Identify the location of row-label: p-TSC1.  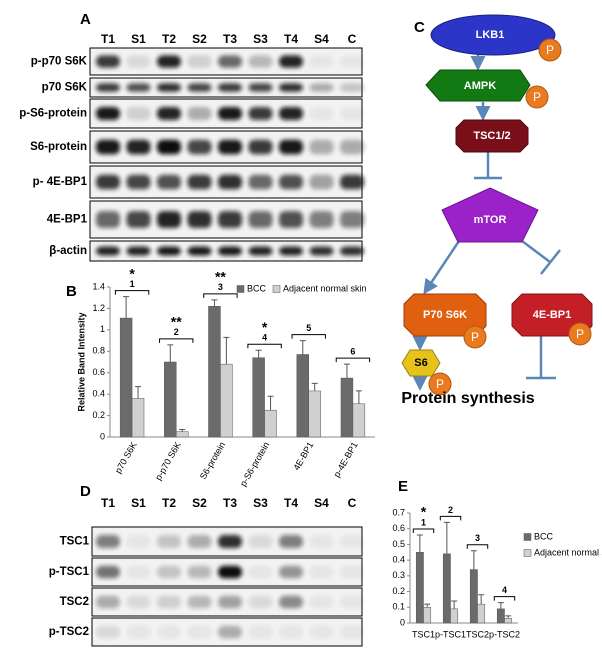
(69, 572).